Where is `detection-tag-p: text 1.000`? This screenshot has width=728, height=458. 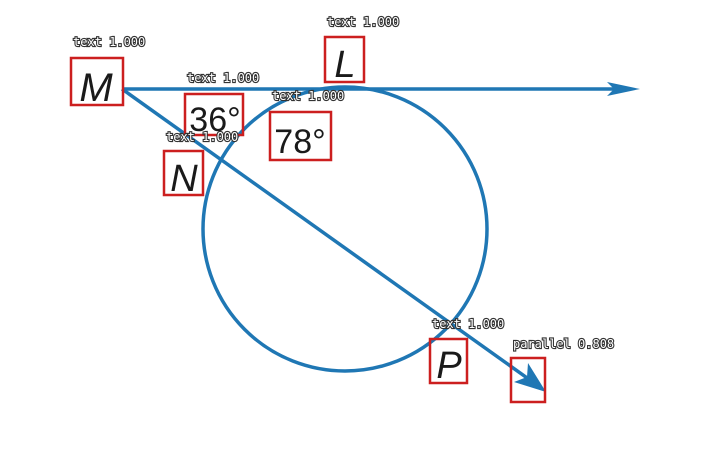
detection-tag-p: text 1.000 is located at coordinates (468, 324).